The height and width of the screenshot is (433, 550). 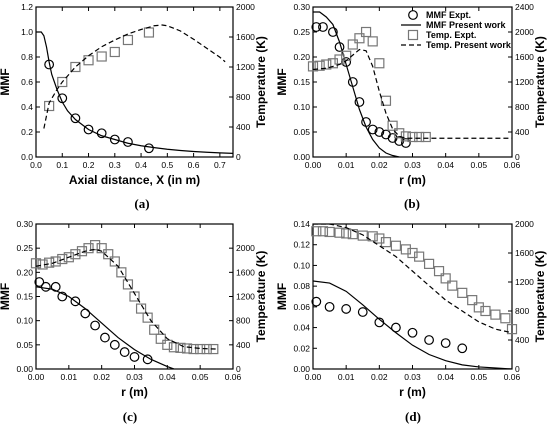 What do you see at coordinates (379, 377) in the screenshot?
I see `x-tick-label: 0.02` at bounding box center [379, 377].